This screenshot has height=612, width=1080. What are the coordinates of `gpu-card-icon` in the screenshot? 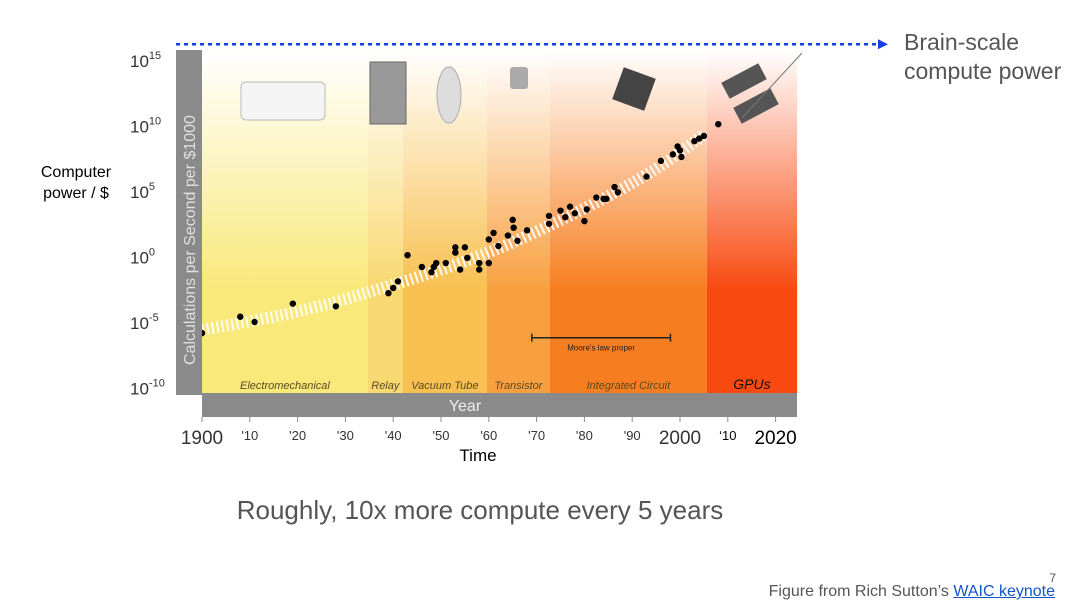 It's located at (744, 81).